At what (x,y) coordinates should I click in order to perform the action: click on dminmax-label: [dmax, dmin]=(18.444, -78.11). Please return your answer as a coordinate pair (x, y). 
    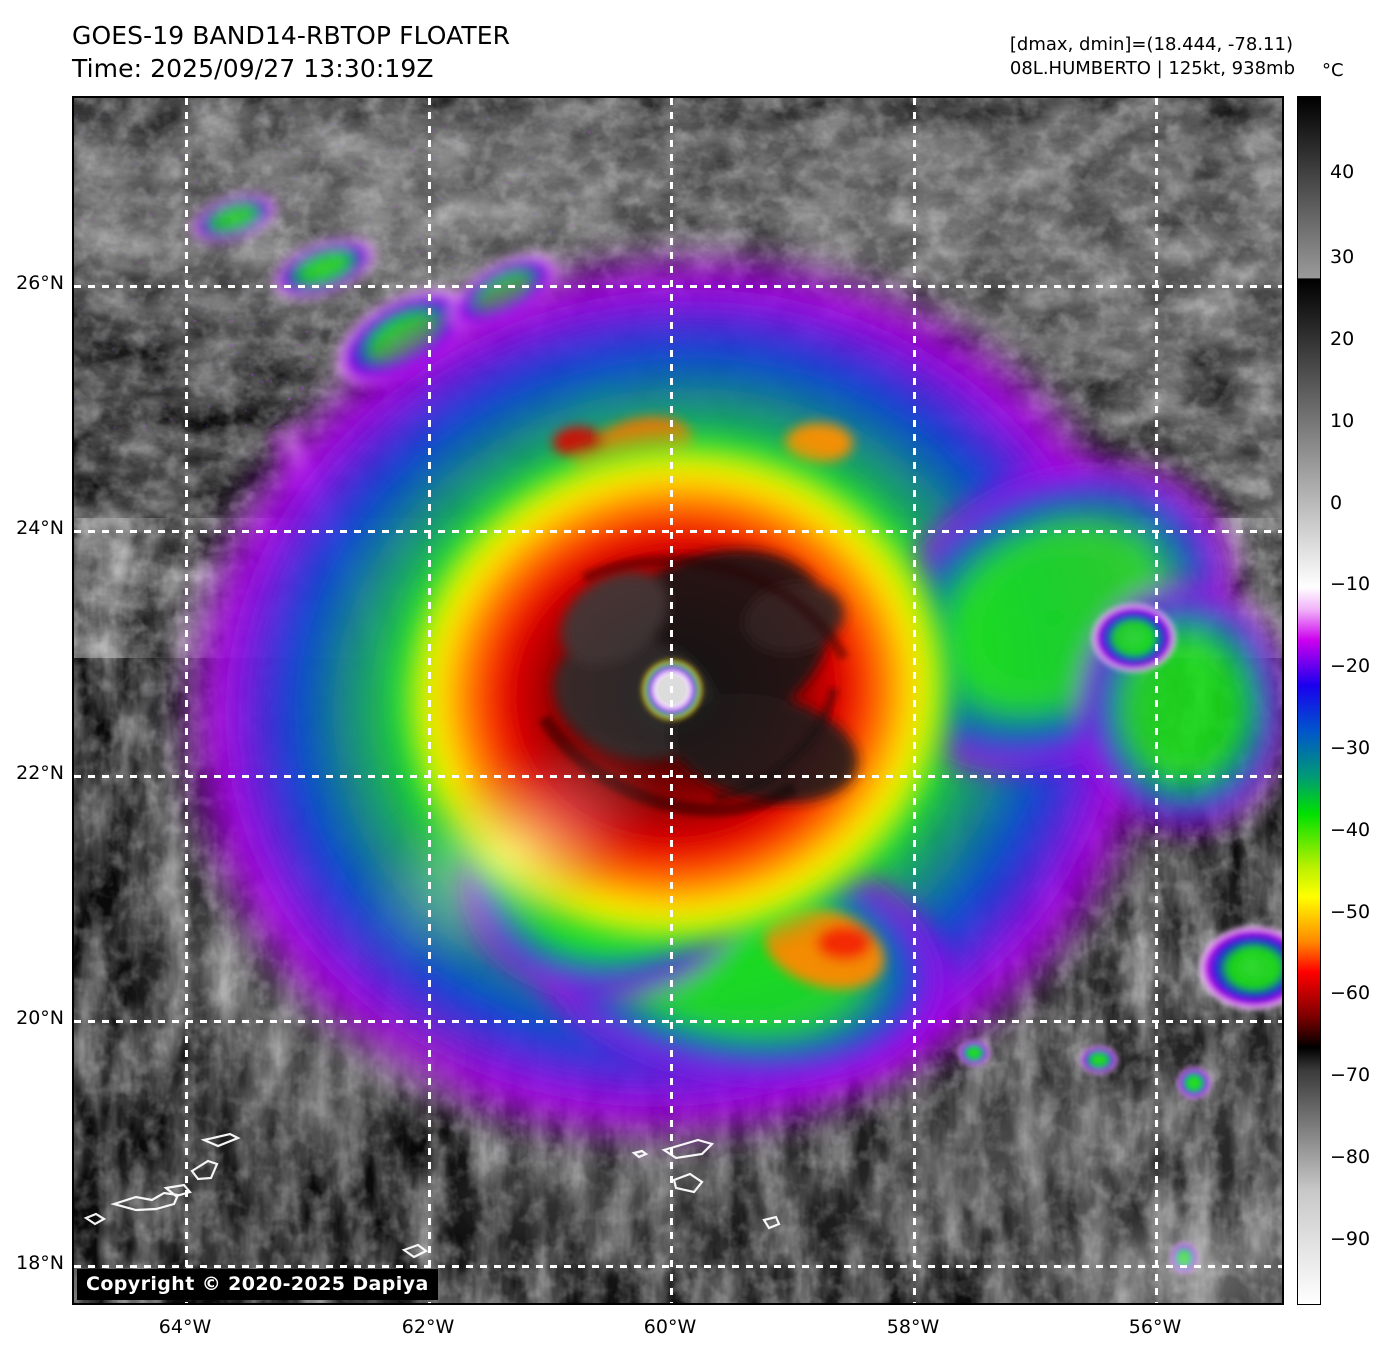
    Looking at the image, I should click on (1151, 44).